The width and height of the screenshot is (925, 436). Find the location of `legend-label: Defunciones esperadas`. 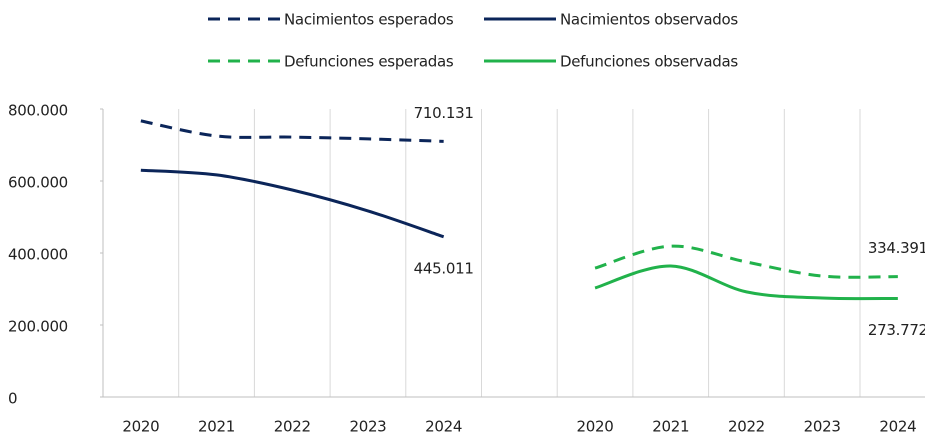

legend-label: Defunciones esperadas is located at coordinates (369, 62).